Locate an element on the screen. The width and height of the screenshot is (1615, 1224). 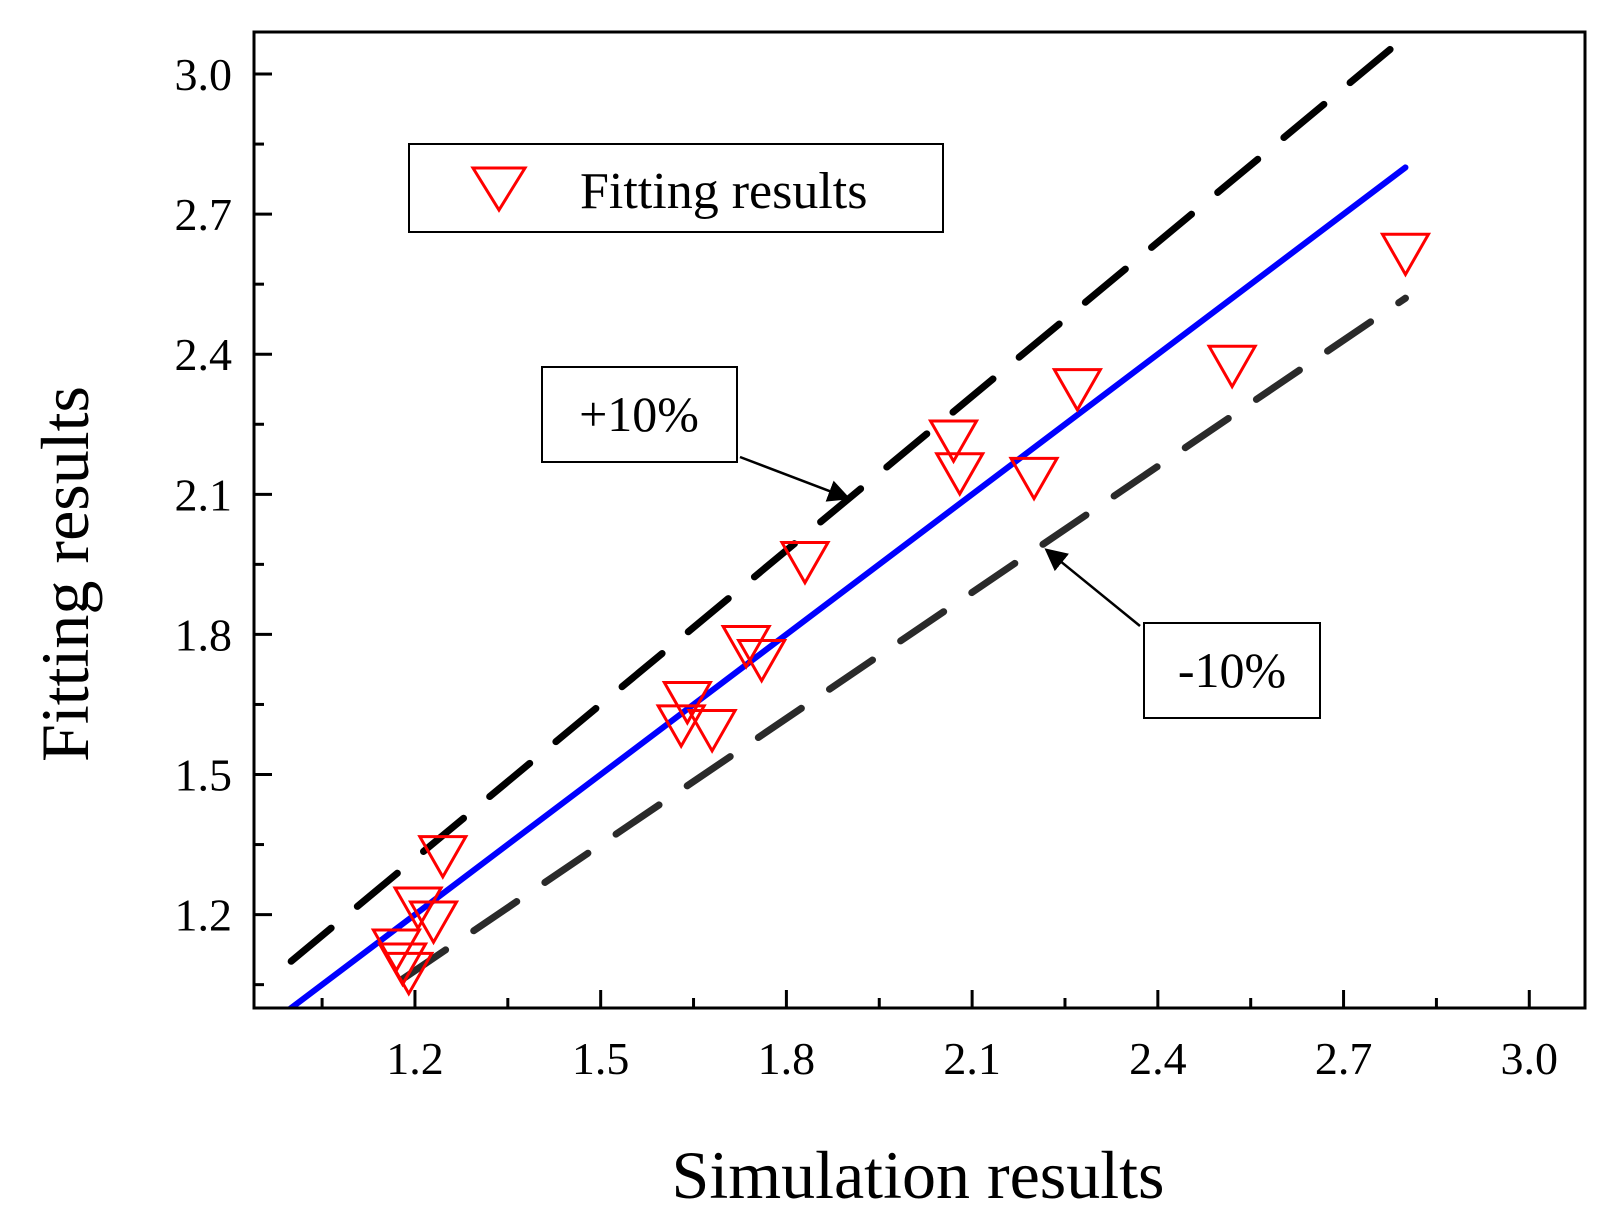
y-tick-label: 2.1 is located at coordinates (204, 494).